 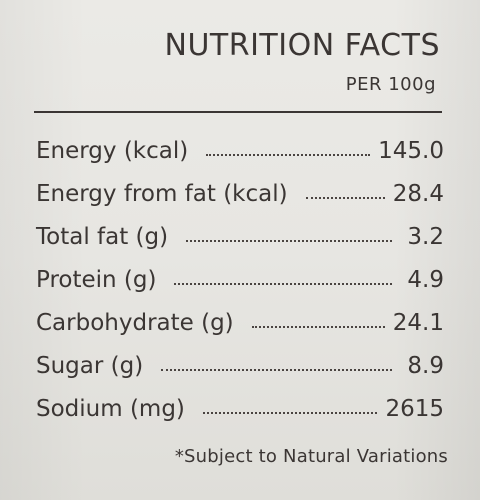 What do you see at coordinates (302, 45) in the screenshot?
I see `nutrition-title: NUTRITION FACTS` at bounding box center [302, 45].